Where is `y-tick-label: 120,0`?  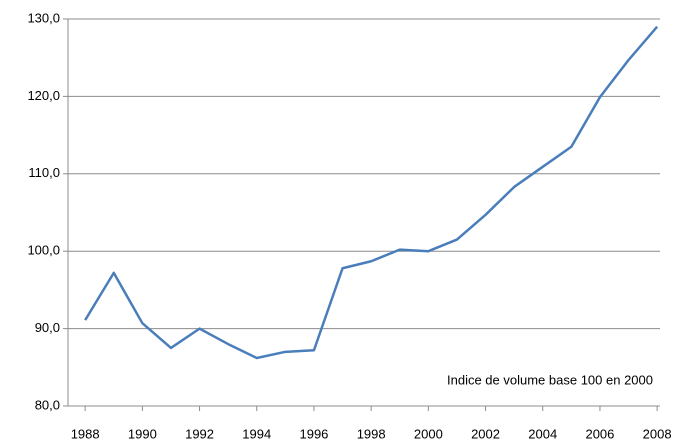 y-tick-label: 120,0 is located at coordinates (43, 95).